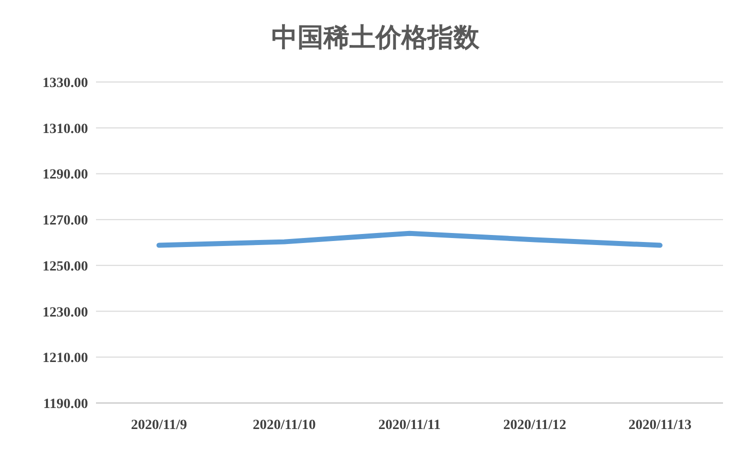  Describe the element at coordinates (65, 266) in the screenshot. I see `y-tick-label: 1250.00` at that location.